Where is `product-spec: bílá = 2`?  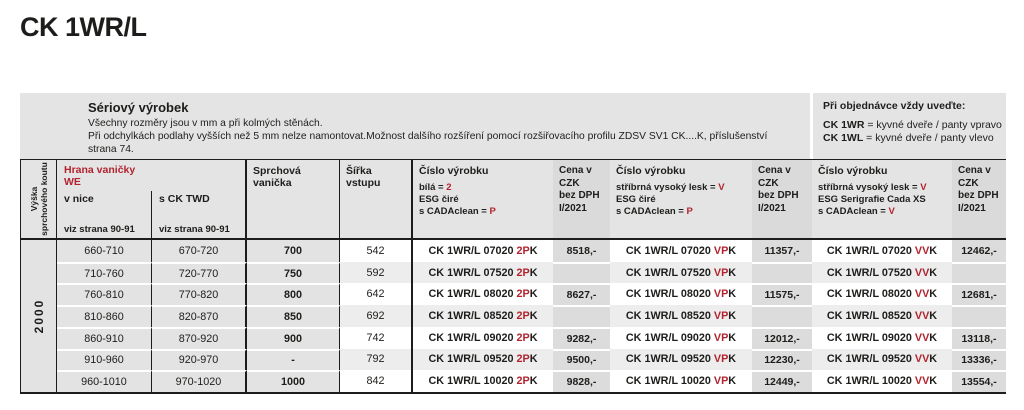
product-spec: bílá = 2 is located at coordinates (484, 188).